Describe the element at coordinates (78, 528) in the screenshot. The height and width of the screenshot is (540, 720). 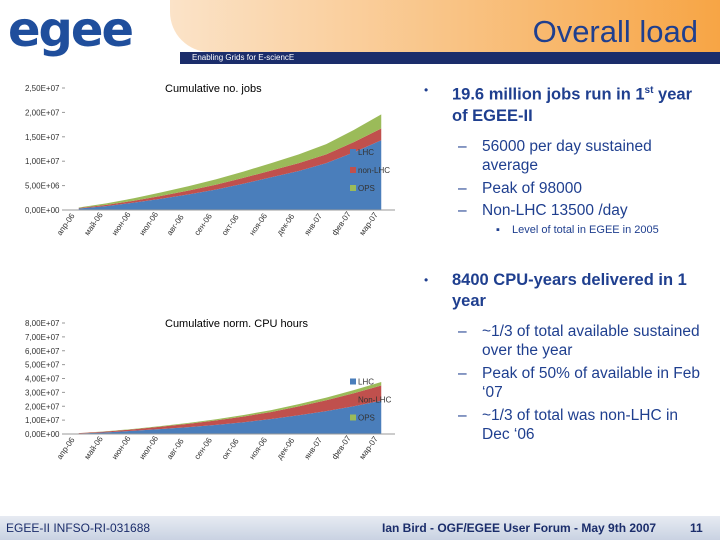
I see `footer-left: EGEE-II INFSO-RI-031688` at that location.